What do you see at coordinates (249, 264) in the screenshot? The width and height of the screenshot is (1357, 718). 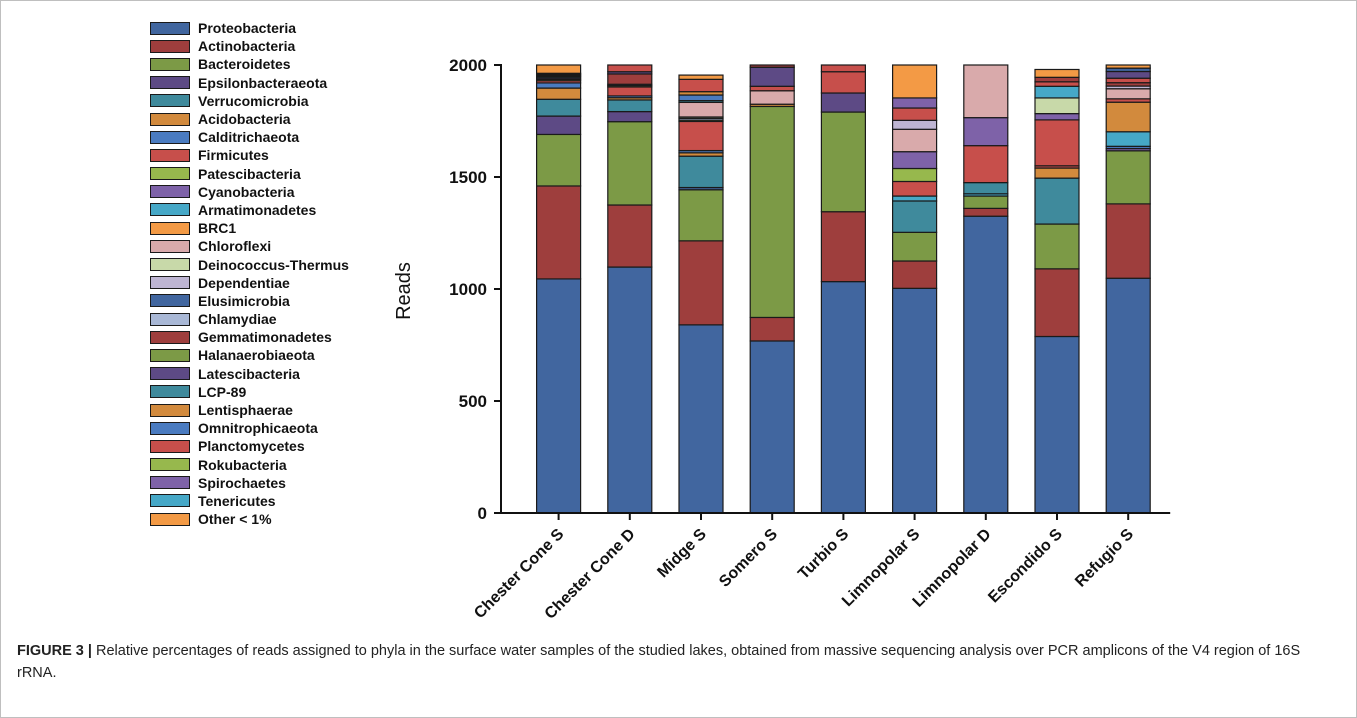 I see `legend-item-deinococcus-thermus: Deinococcus-Thermus` at bounding box center [249, 264].